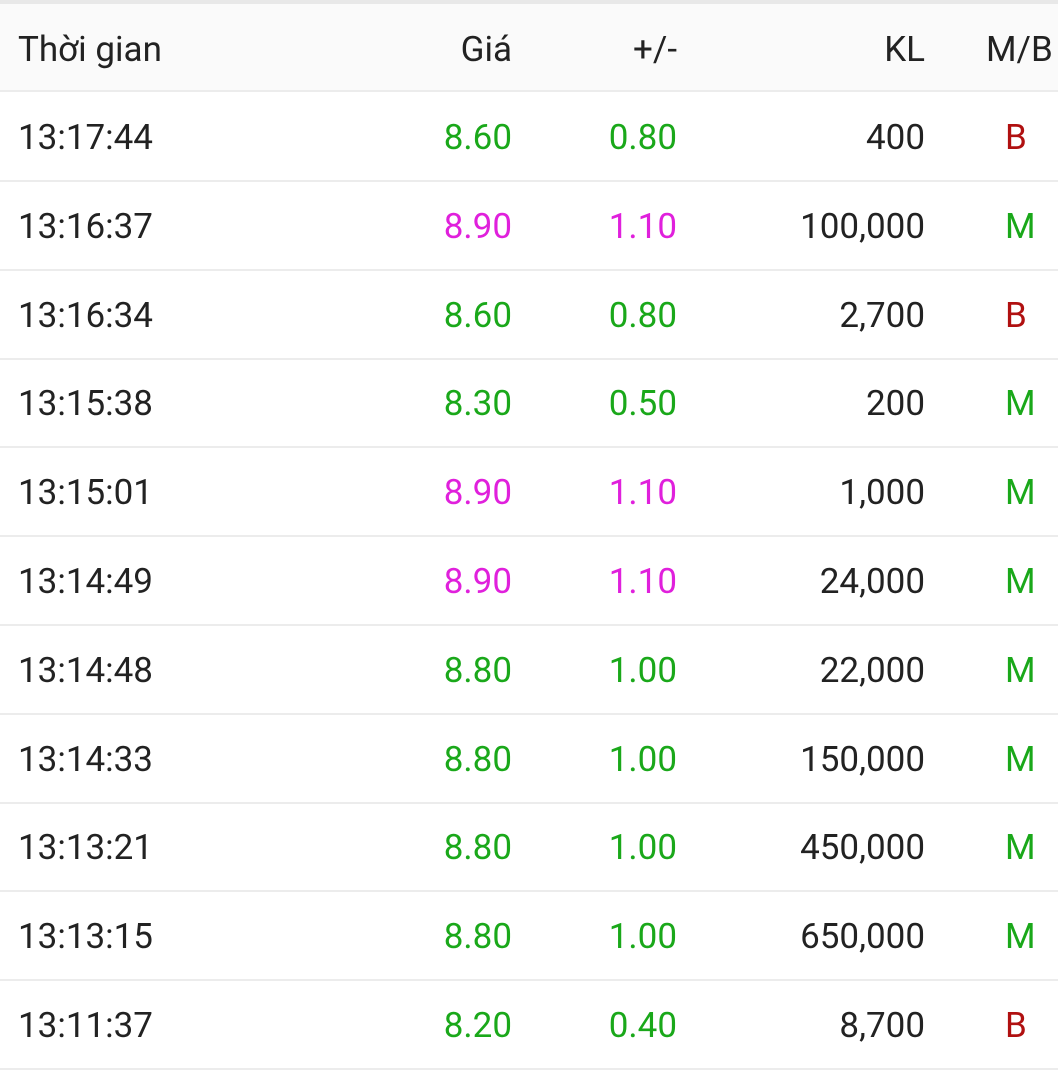  I want to click on change-cell: 0.50, so click(642, 404).